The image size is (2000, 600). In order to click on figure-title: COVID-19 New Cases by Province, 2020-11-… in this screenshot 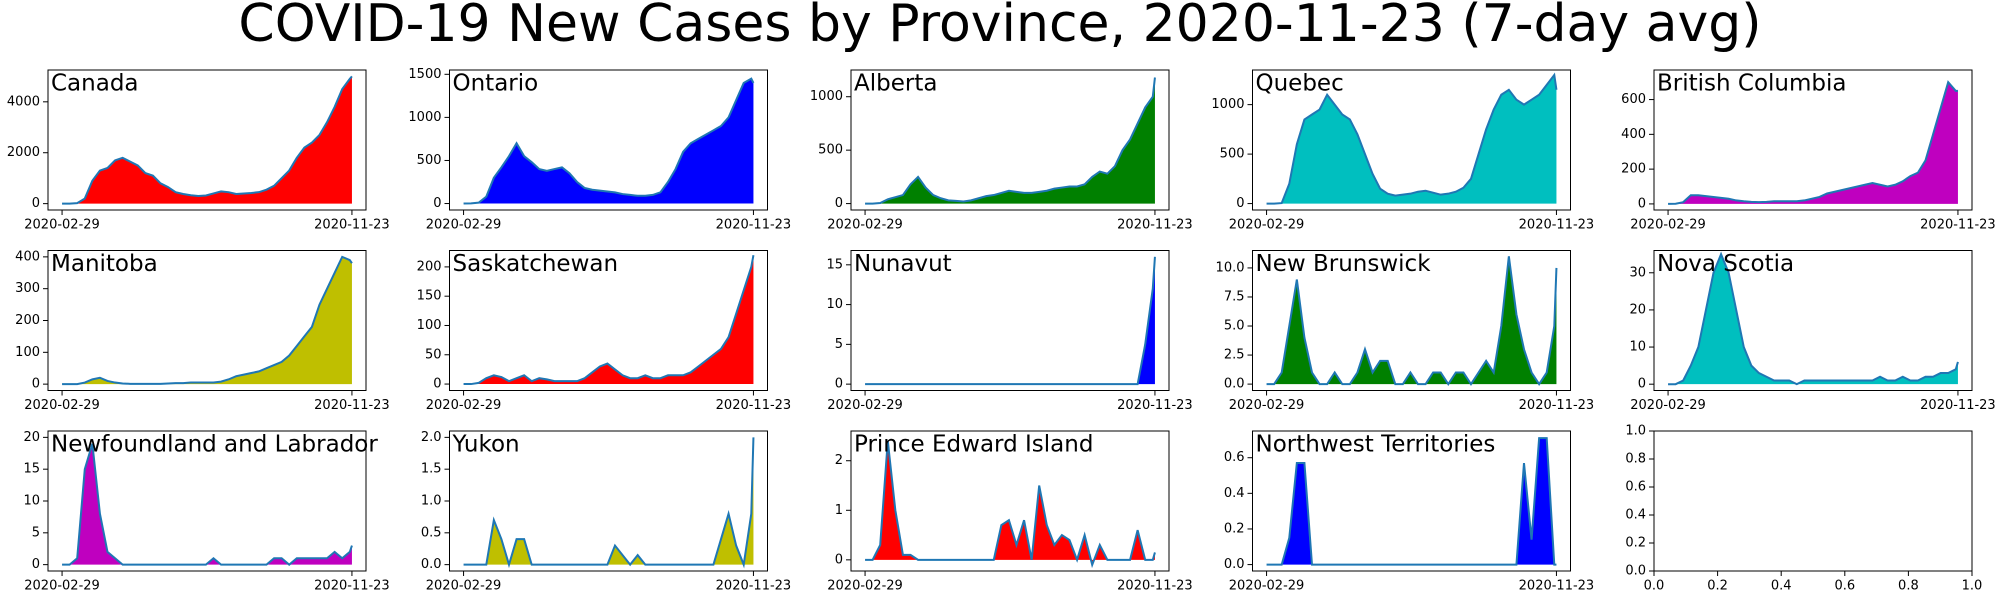, I will do `click(999, 27)`.